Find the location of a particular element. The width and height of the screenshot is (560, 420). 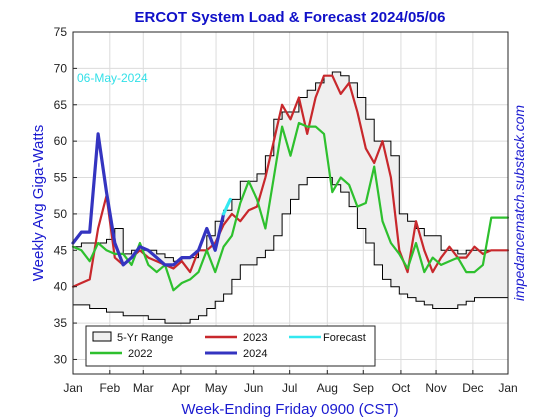

legend: 5-Yr Range 2023 Forecast 2022 2024 is located at coordinates (230, 346).